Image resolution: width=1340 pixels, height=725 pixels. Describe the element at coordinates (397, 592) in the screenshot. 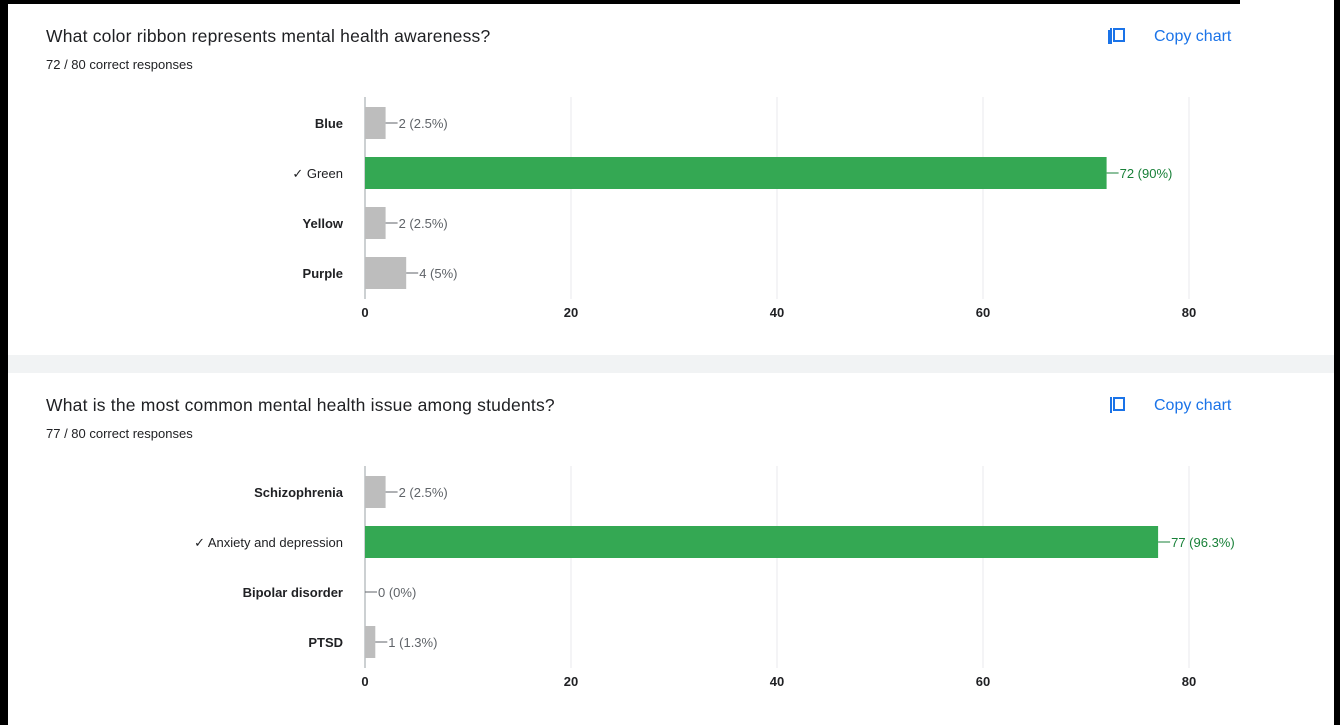

I see `data-label: 0 (0%)` at that location.